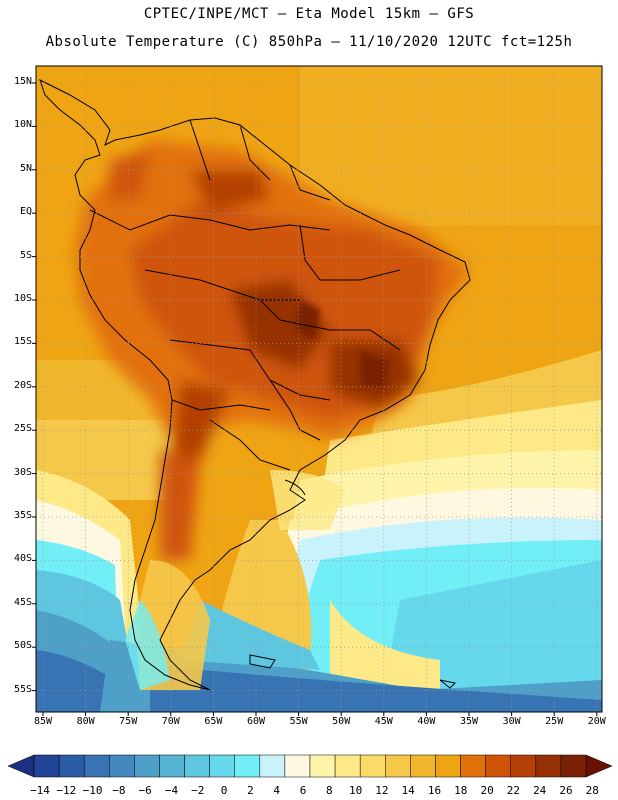 This screenshot has width=618, height=800. Describe the element at coordinates (599, 766) in the screenshot. I see `colorbar-high-arrow` at that location.